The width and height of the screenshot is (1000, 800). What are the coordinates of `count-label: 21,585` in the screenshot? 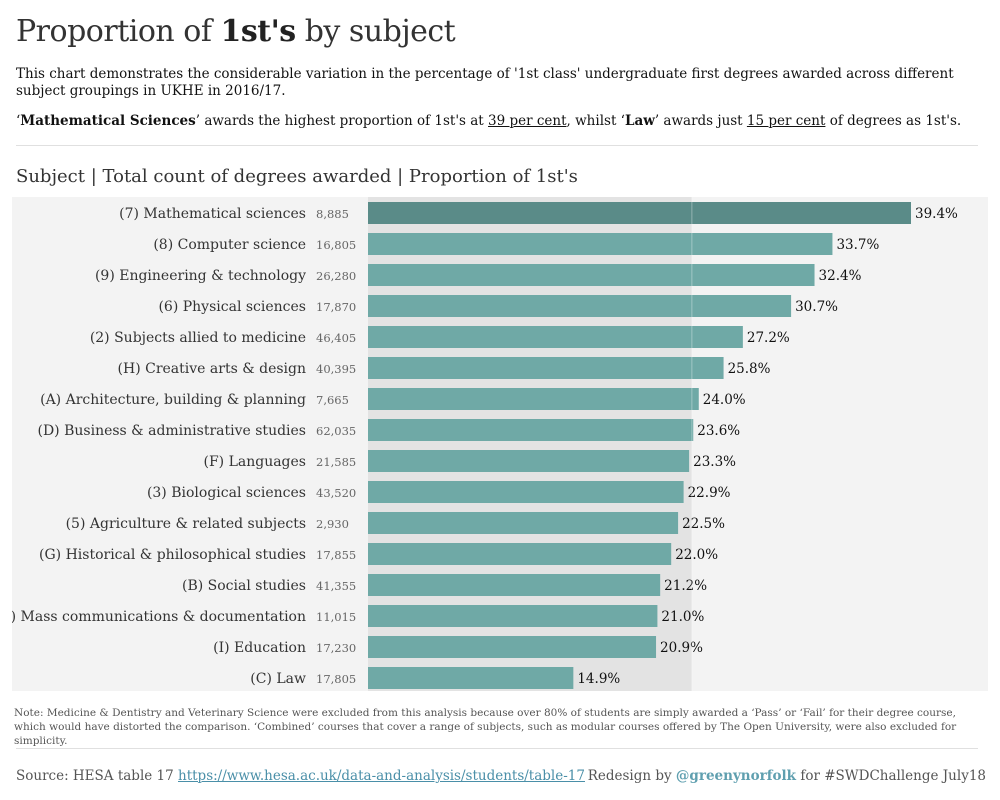 It's located at (336, 462).